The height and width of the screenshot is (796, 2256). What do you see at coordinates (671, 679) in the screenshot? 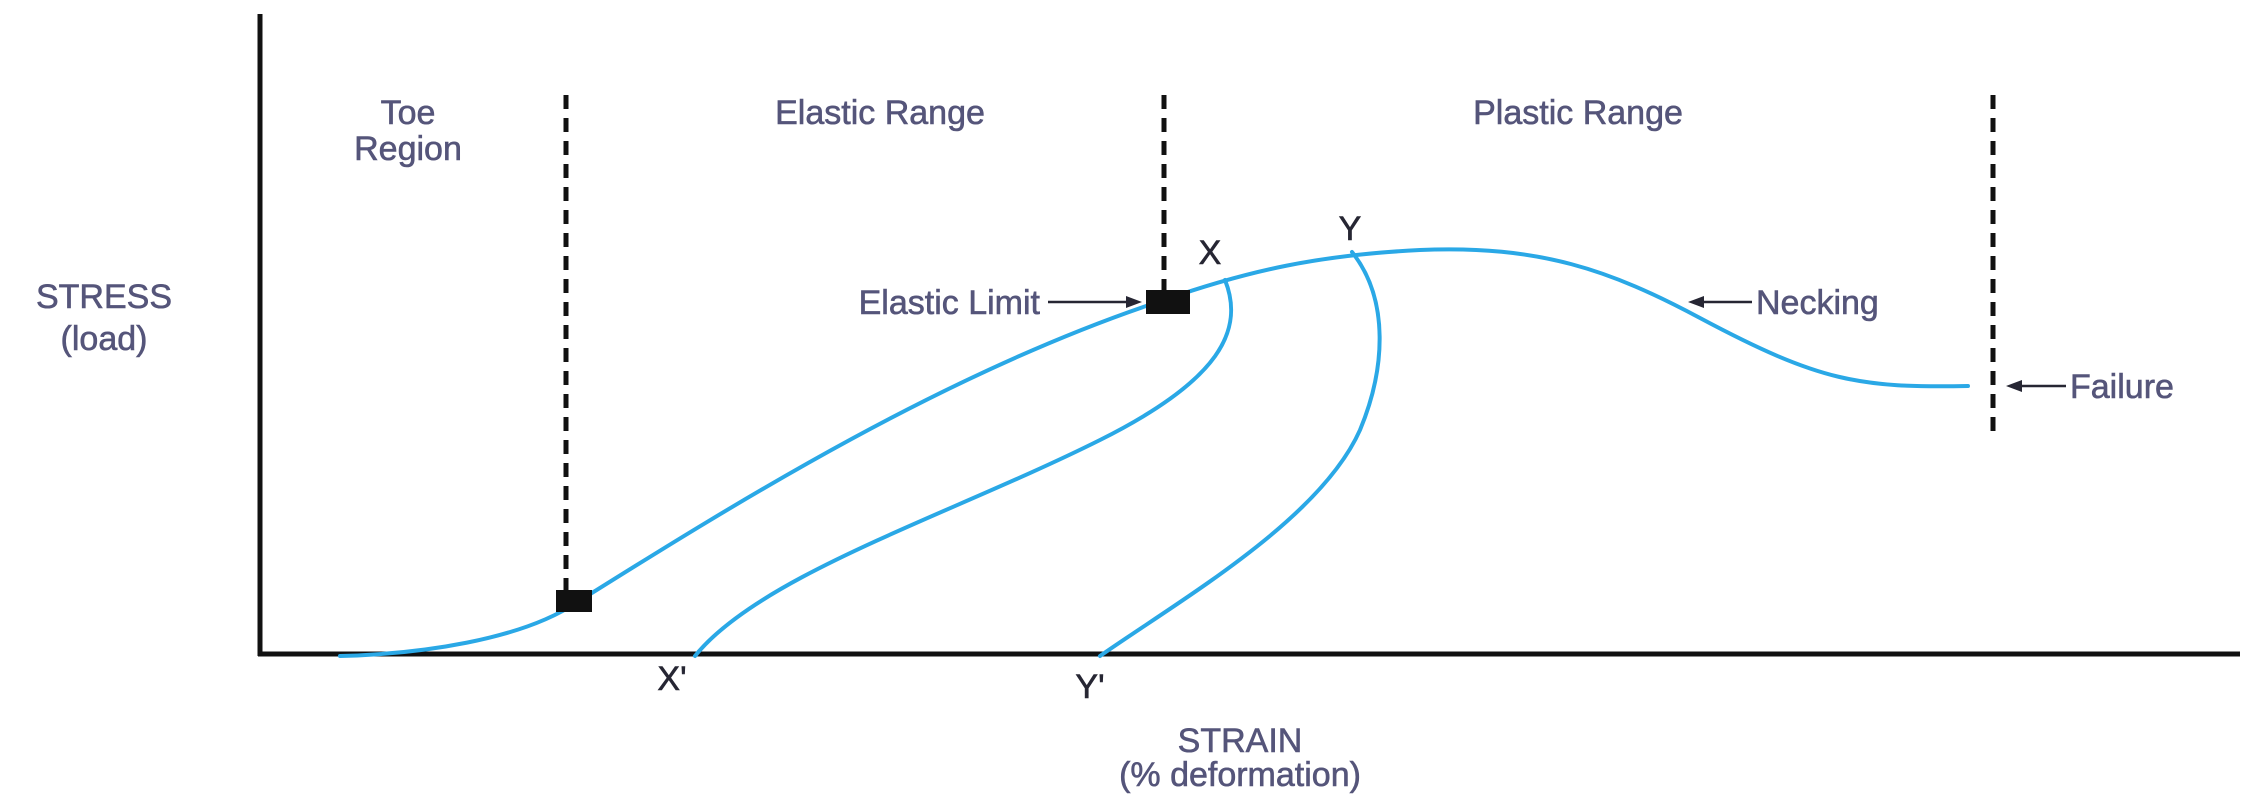
I see `point-x-prime-label: X'` at bounding box center [671, 679].